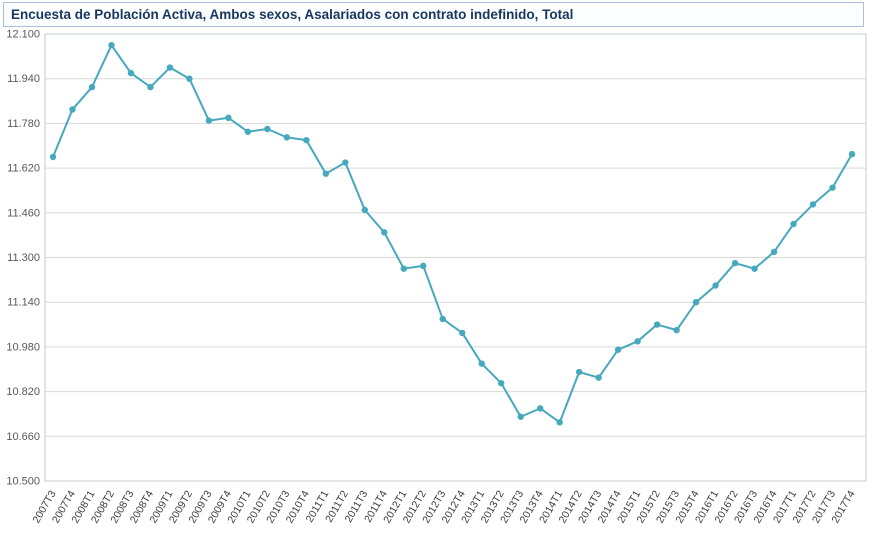 This screenshot has height=537, width=877. What do you see at coordinates (23, 258) in the screenshot?
I see `y-tick-label: 11.300` at bounding box center [23, 258].